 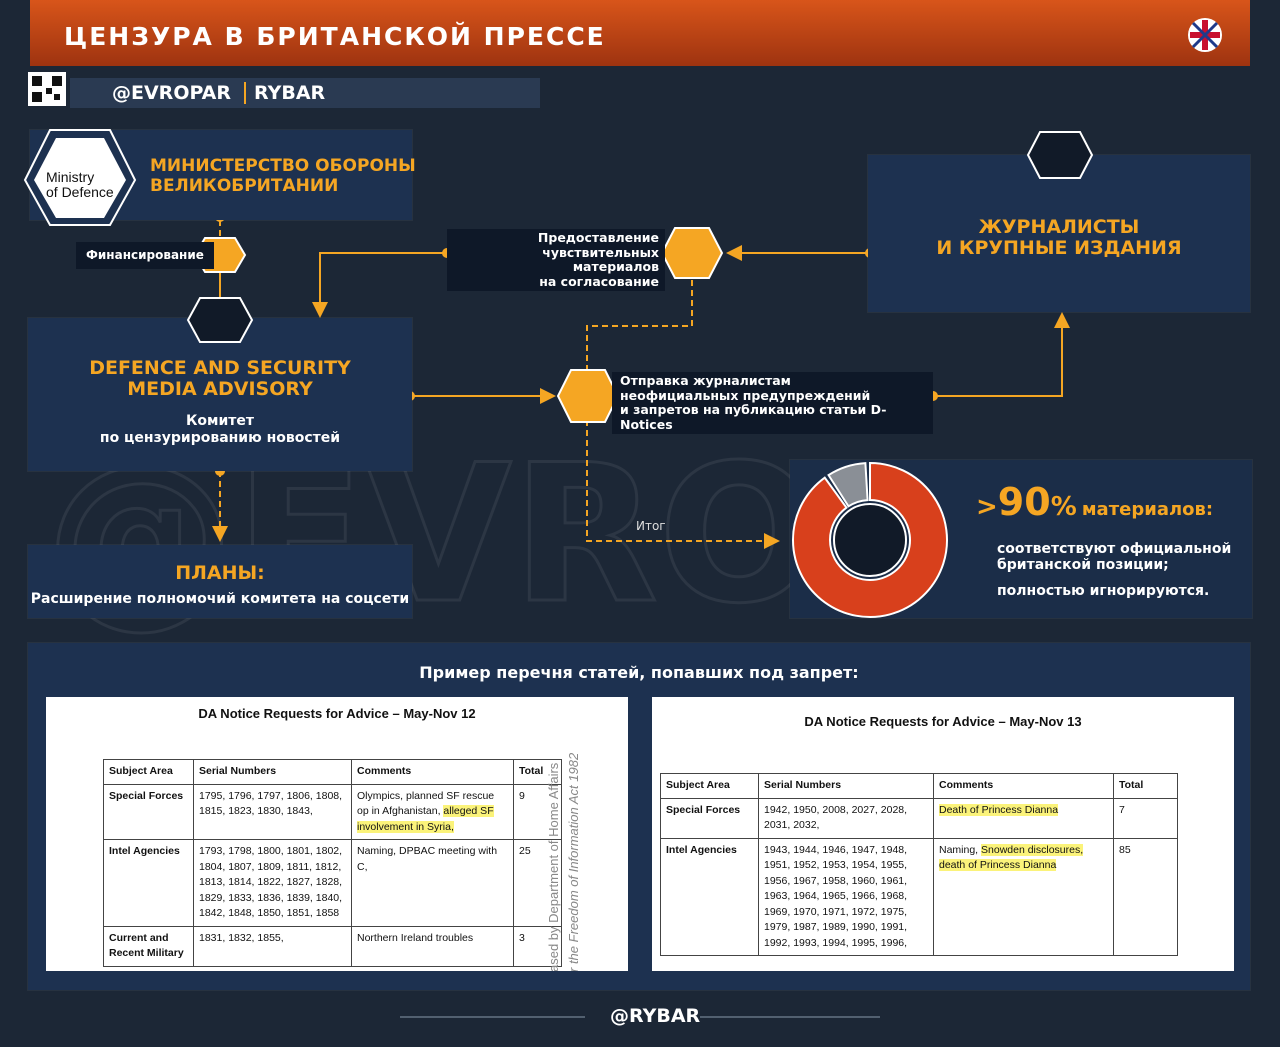 I want to click on mod-logo: Ministry of Defence, so click(x=80, y=185).